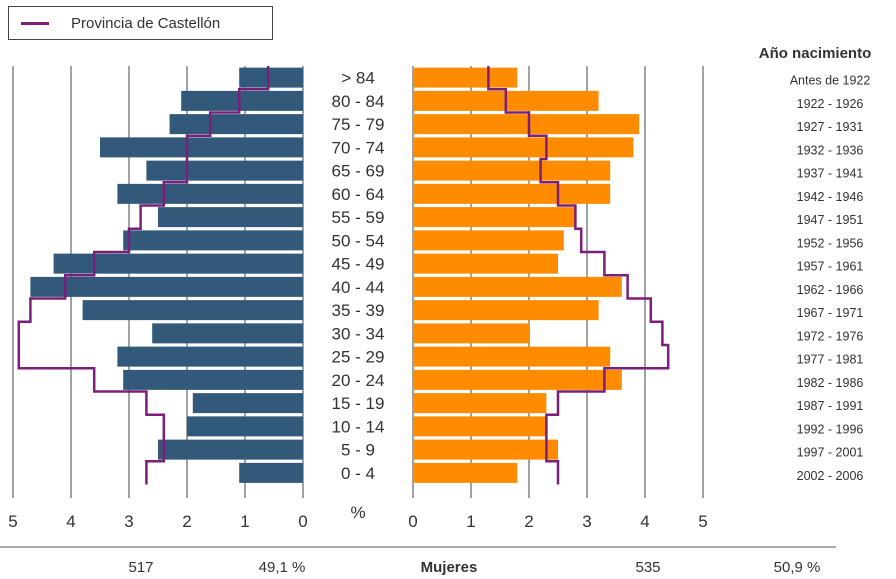 This screenshot has width=896, height=579. What do you see at coordinates (358, 194) in the screenshot?
I see `age-label: 60 - 64` at bounding box center [358, 194].